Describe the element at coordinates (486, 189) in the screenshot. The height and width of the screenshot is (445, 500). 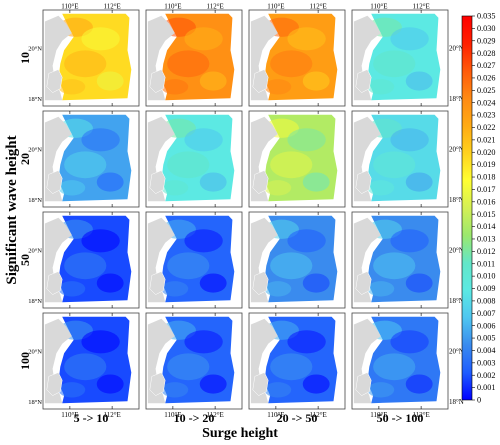
I see `colorbar-tick-label: 0.017` at that location.